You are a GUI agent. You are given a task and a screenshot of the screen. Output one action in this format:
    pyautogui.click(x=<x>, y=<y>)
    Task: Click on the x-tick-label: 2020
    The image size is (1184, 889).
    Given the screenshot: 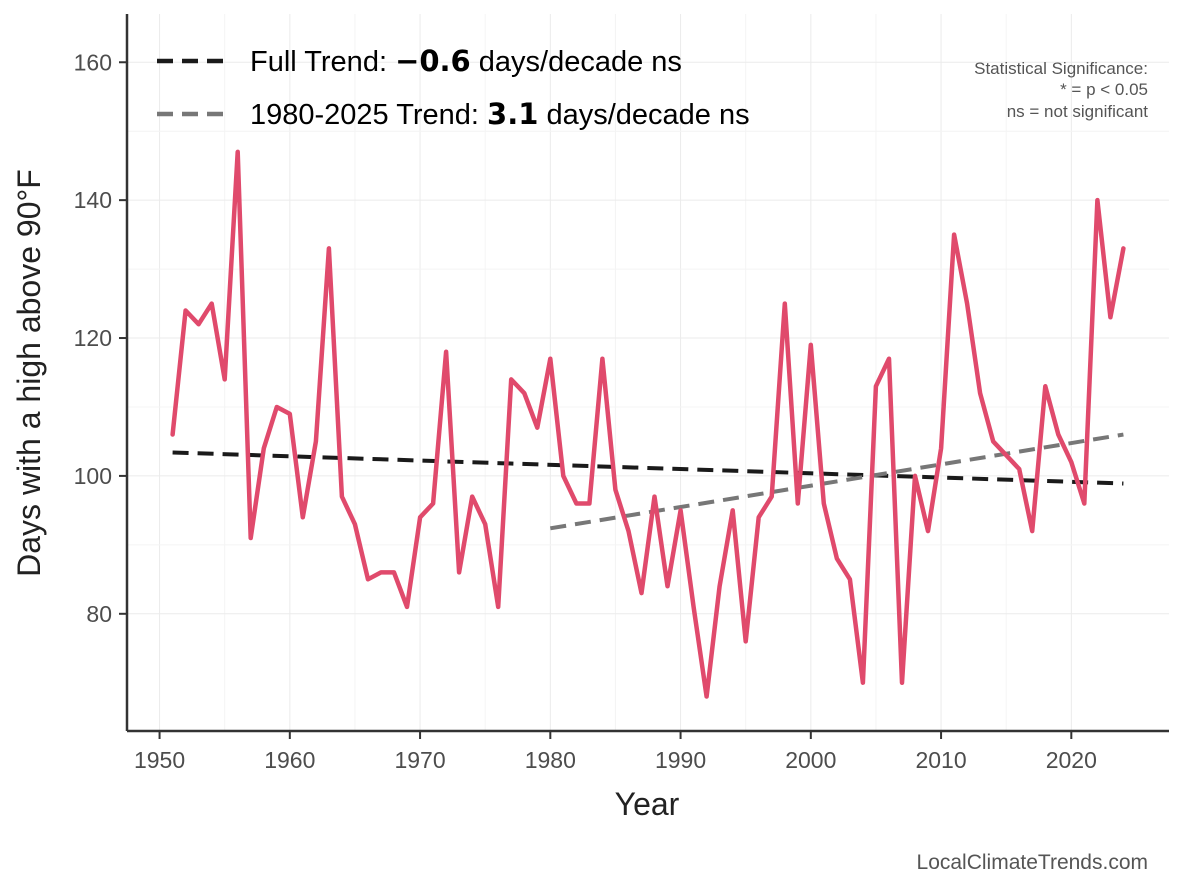 What is the action you would take?
    pyautogui.click(x=1071, y=760)
    